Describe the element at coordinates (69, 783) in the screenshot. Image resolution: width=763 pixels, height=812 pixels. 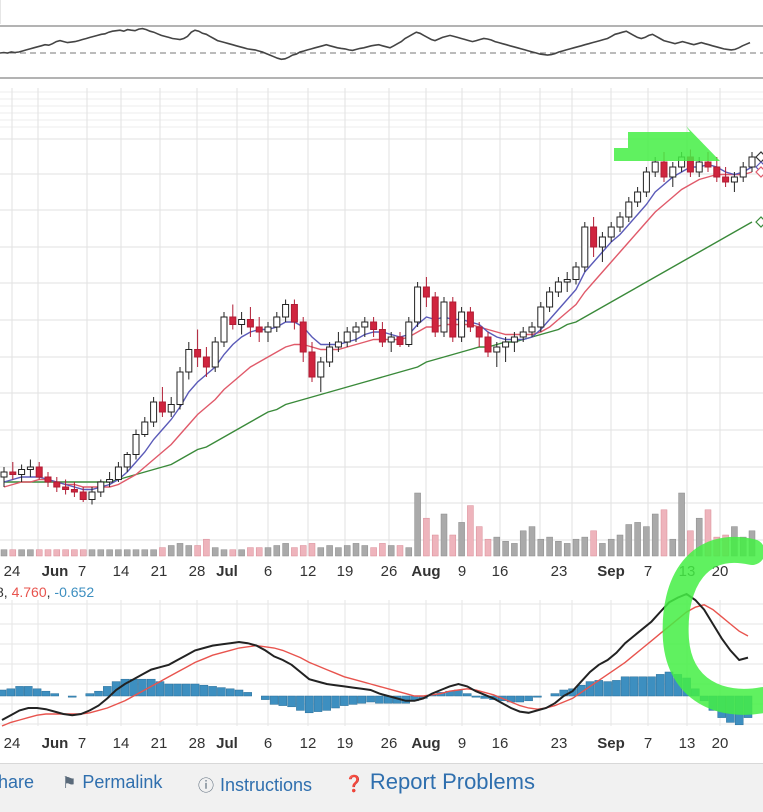
I see `bookmark-icon: ⚑` at that location.